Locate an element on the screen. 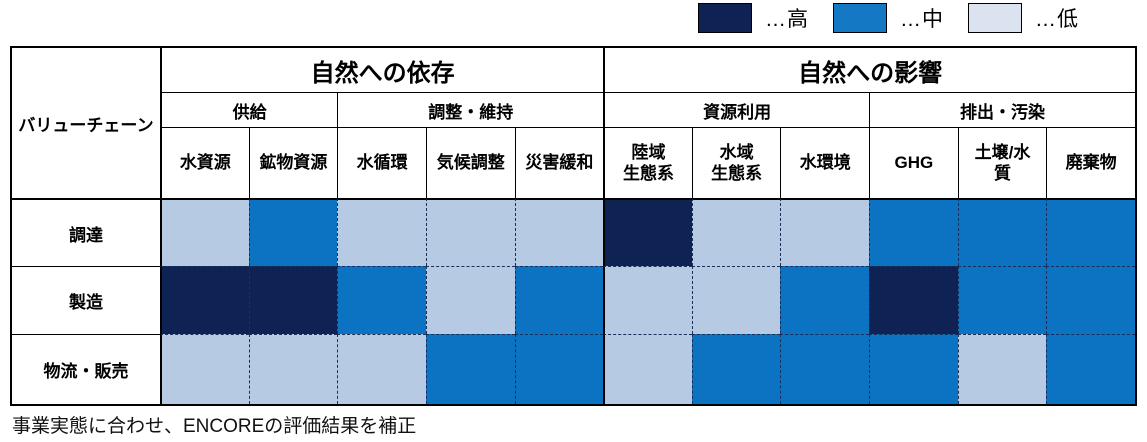 The image size is (1147, 442). footnote: 事業実態に合わせ、ENCOREの評価結果を補正 is located at coordinates (214, 426).